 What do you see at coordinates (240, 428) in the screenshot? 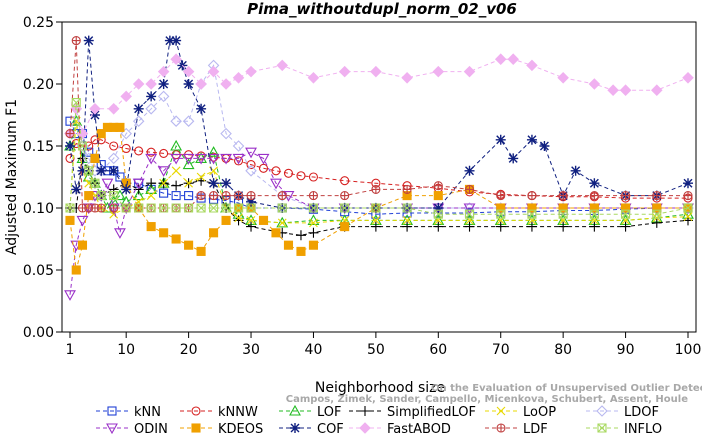
I see `legend-label: KDEOS` at bounding box center [240, 428].